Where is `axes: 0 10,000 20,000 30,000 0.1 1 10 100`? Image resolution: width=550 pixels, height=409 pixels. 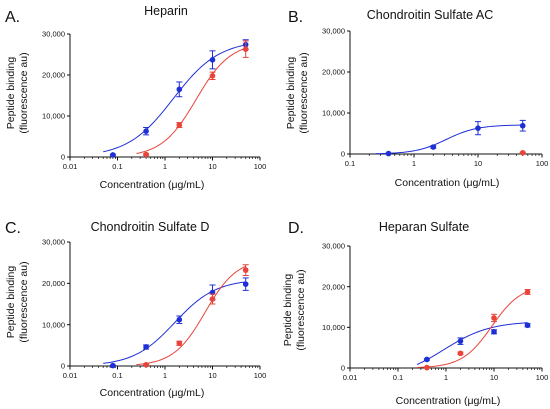
axes: 0 10,000 20,000 30,000 0.1 1 10 100 is located at coordinates (435, 97).